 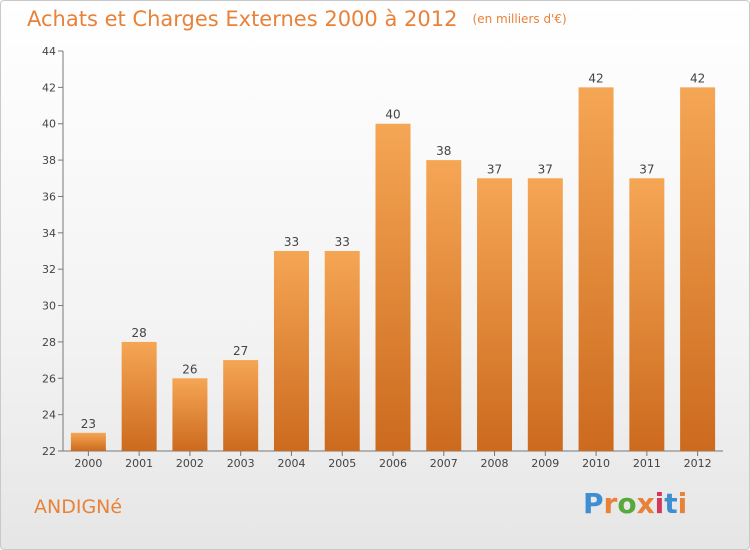 I want to click on data-label: 40, so click(x=392, y=115).